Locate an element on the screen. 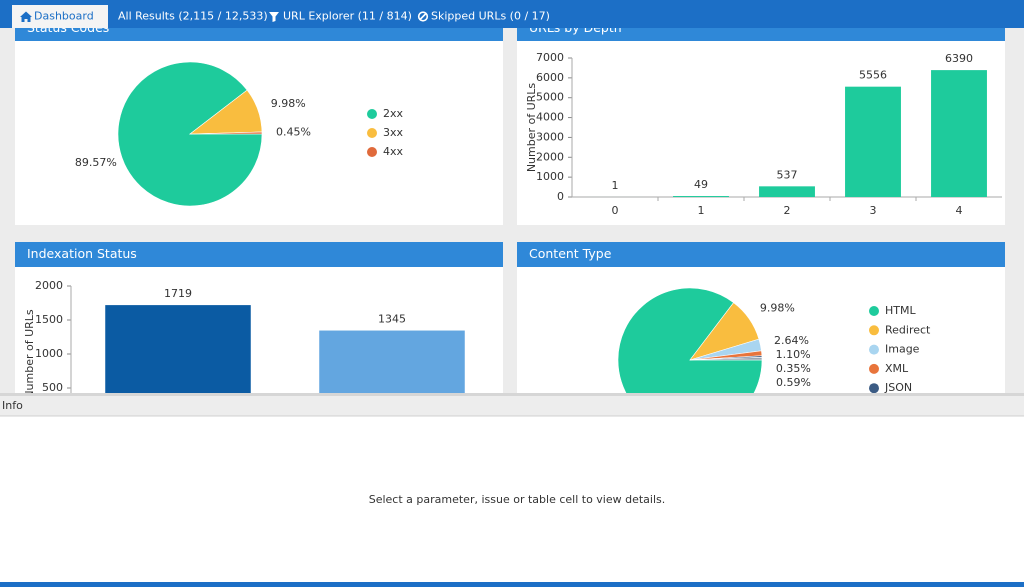 The image size is (1024, 587). tab-label: All Results (2,115 / 12,533) is located at coordinates (193, 16).